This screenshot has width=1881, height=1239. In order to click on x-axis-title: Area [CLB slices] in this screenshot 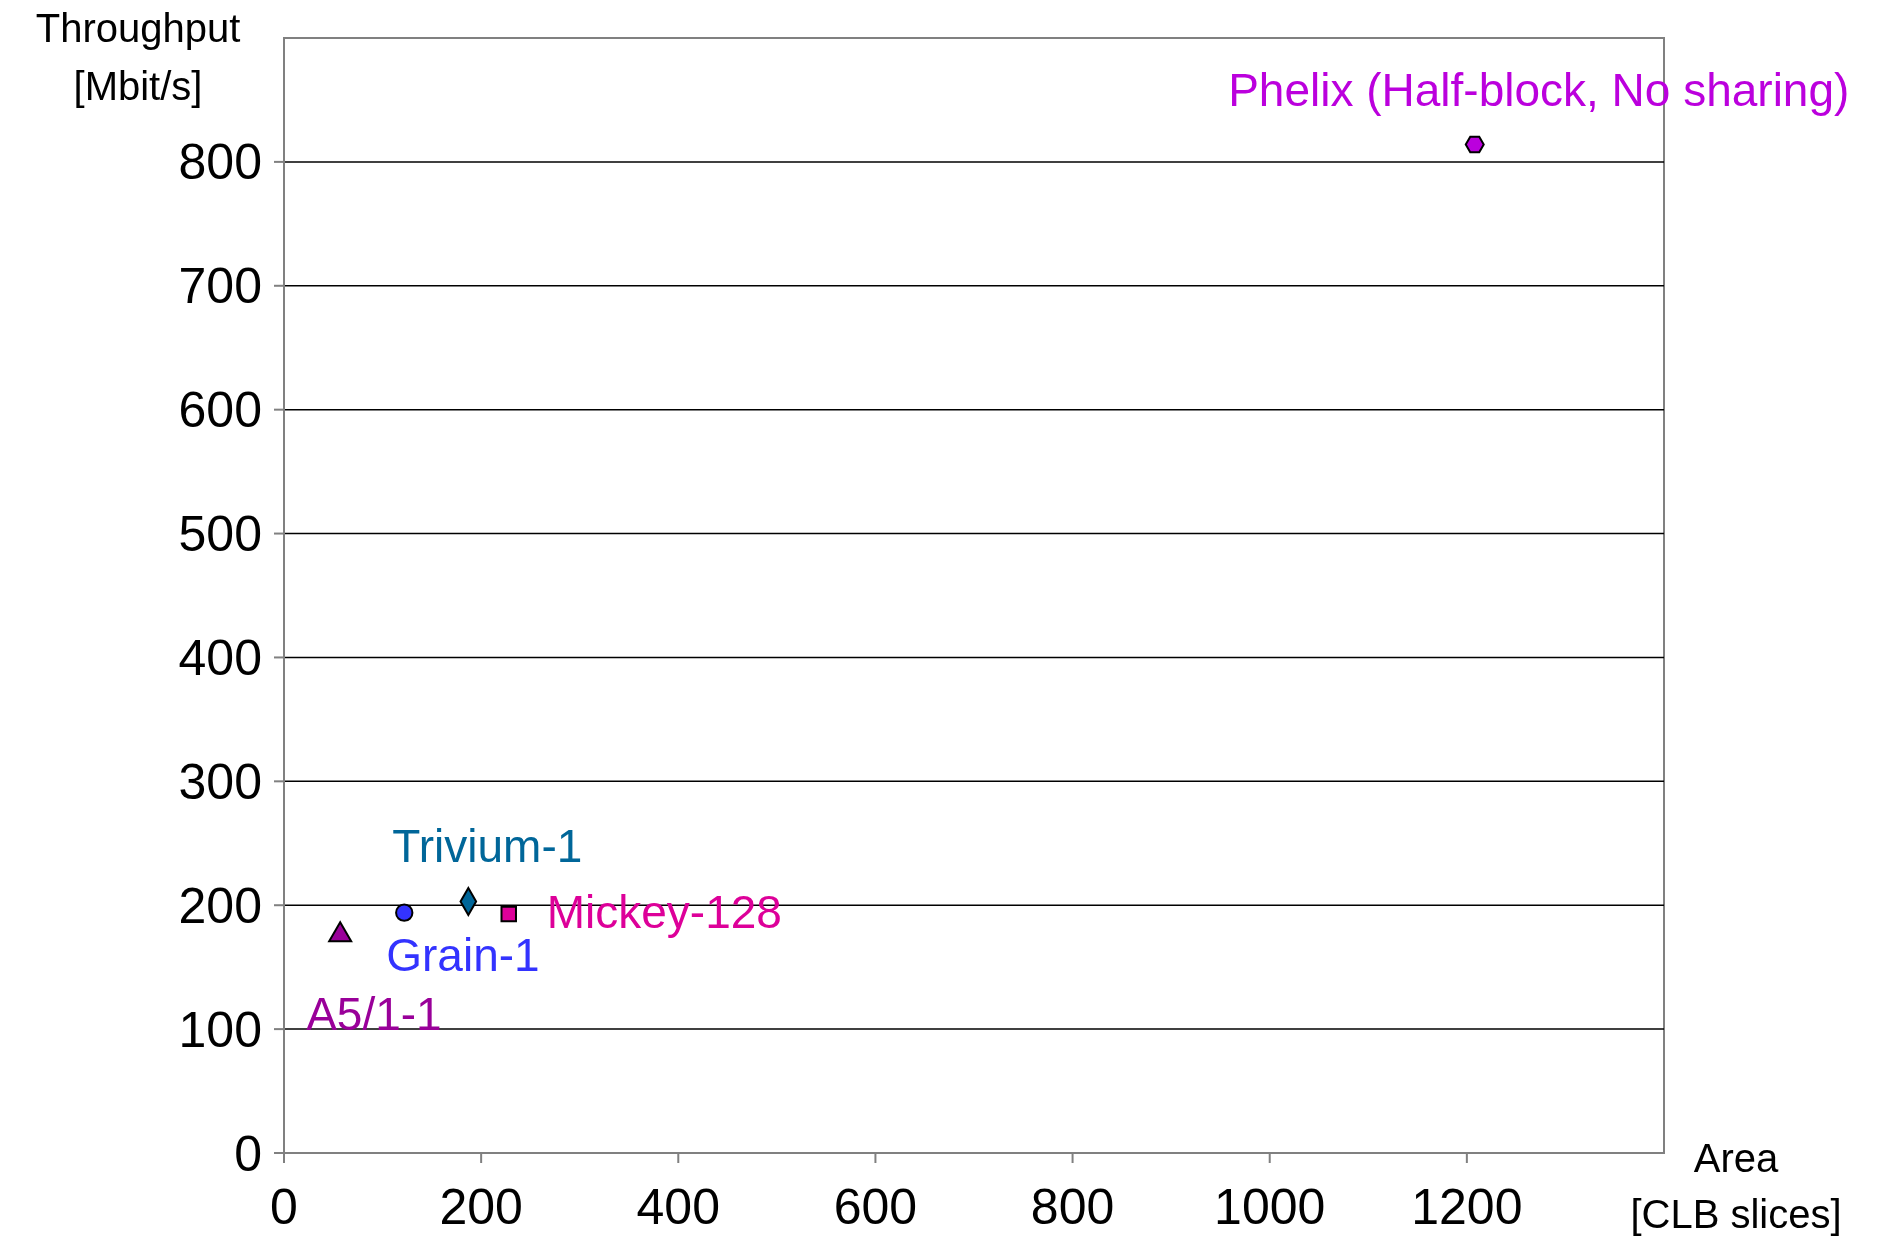, I will do `click(1736, 1186)`.